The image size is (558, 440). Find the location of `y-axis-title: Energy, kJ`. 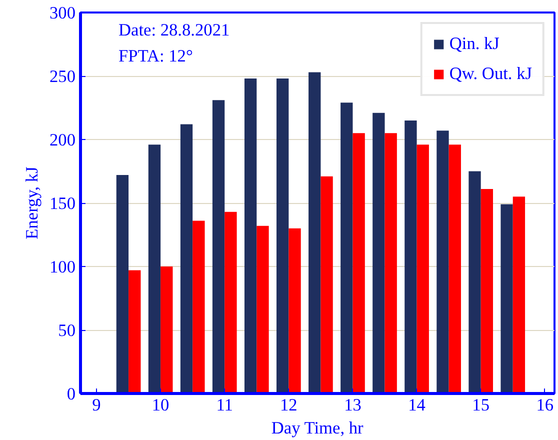

y-axis-title: Energy, kJ is located at coordinates (32, 203).